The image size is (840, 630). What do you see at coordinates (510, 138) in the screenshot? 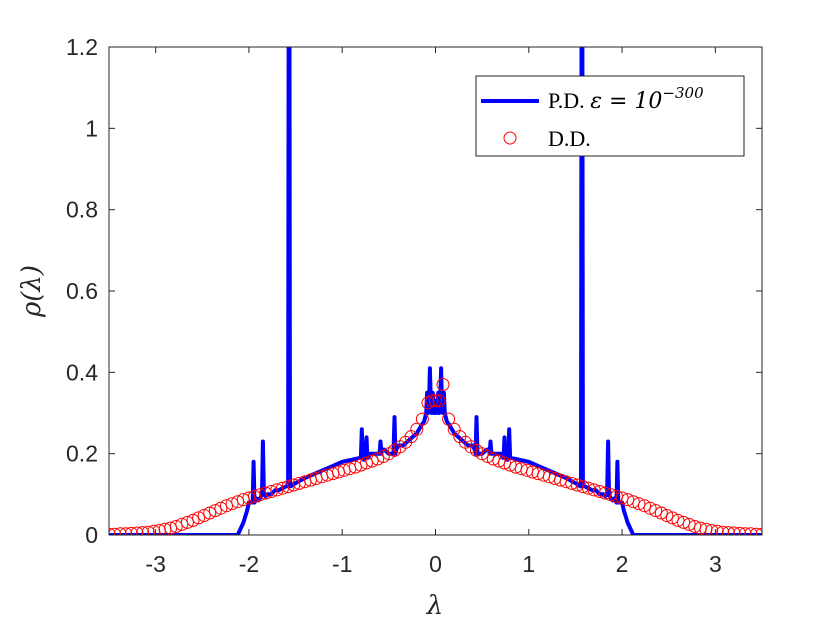
I see `legend-marker-swatch` at bounding box center [510, 138].